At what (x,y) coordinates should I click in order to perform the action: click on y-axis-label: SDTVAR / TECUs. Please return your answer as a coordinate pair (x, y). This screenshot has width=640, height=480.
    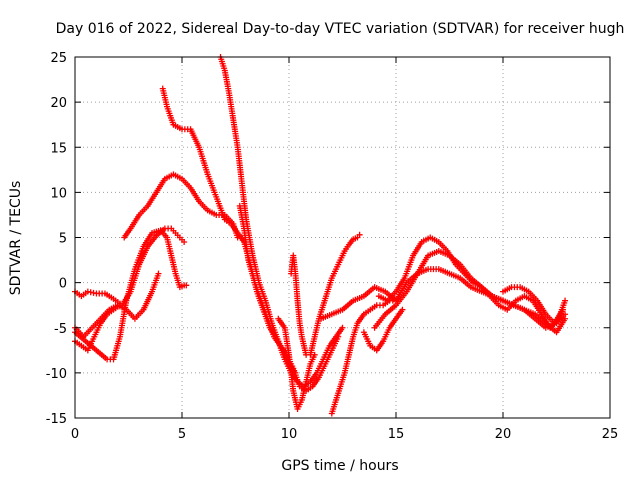
    Looking at the image, I should click on (16, 238).